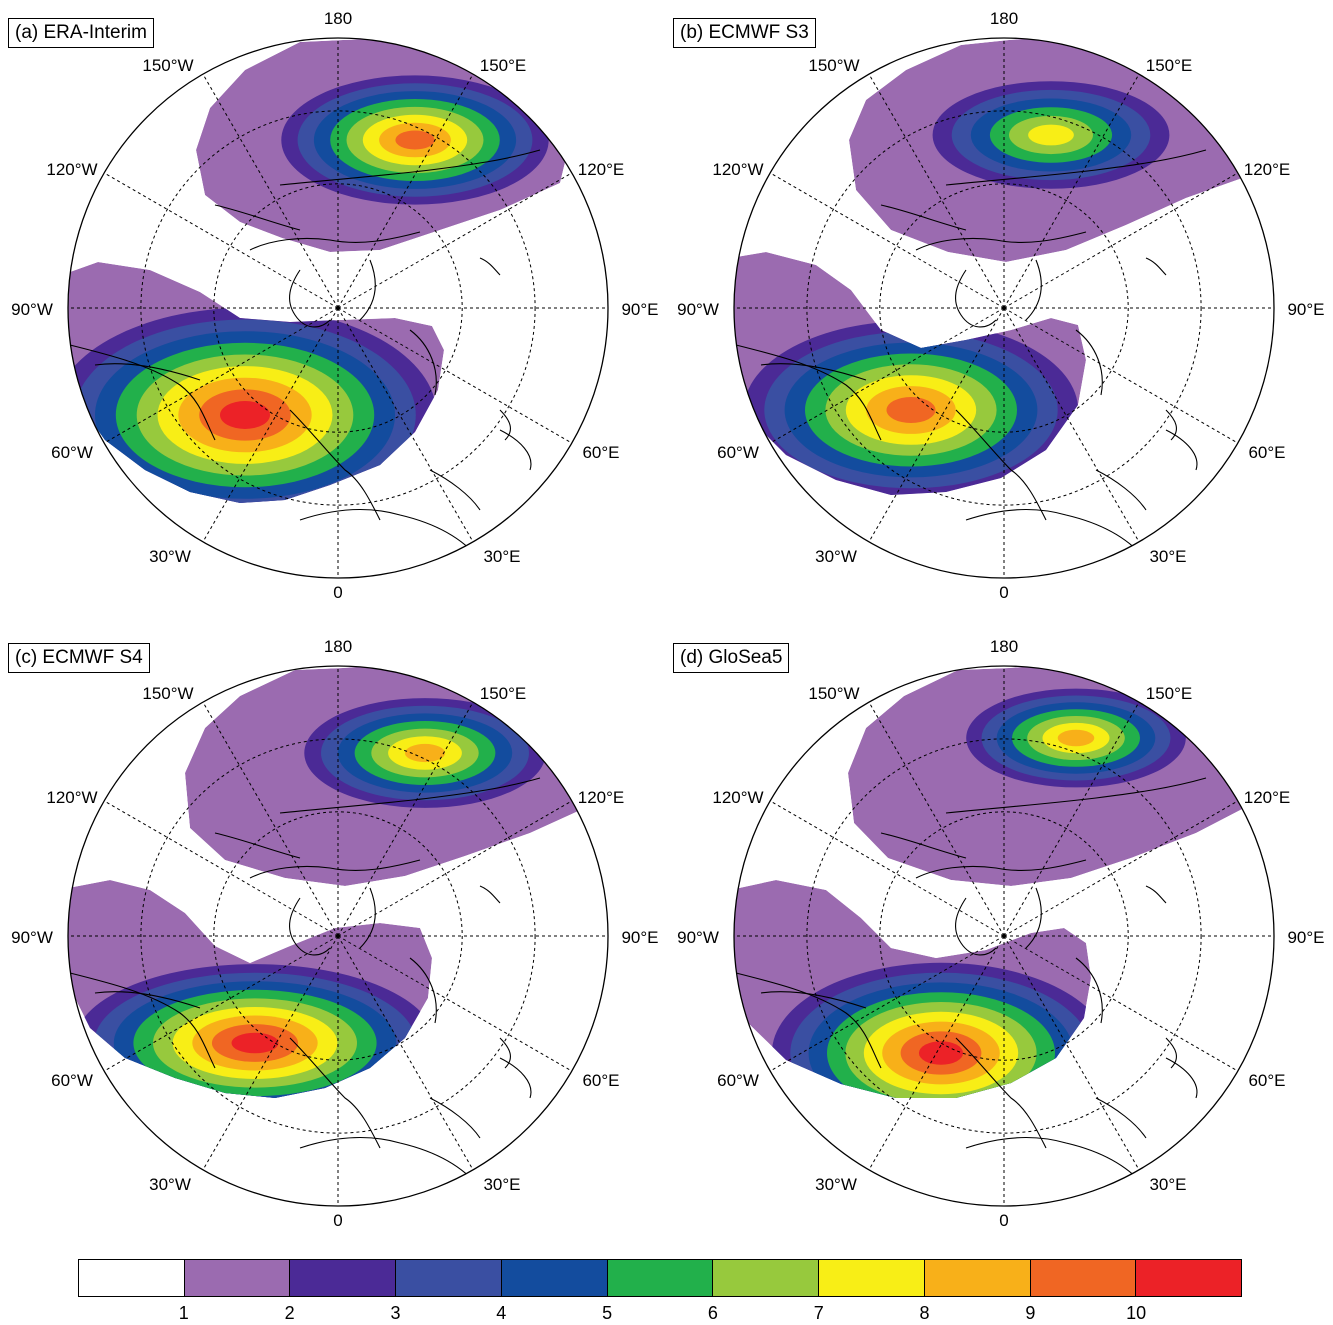  I want to click on colorbar-tick-label: 1, so click(183, 1313).